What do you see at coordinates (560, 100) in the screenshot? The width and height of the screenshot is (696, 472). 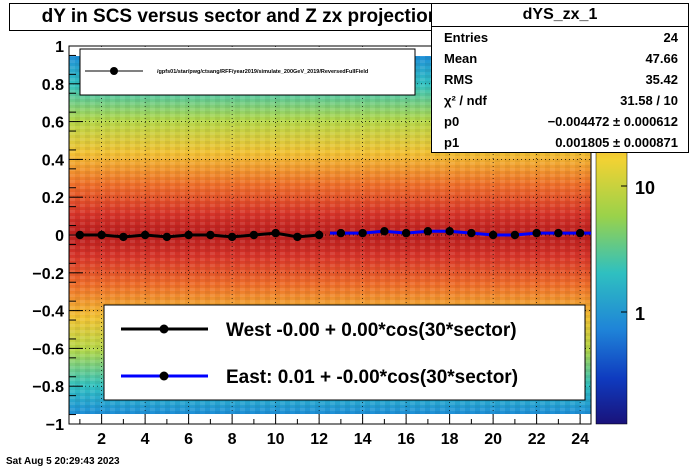 I see `stats-row-chi2: χ² / ndf 31.58 / 10` at bounding box center [560, 100].